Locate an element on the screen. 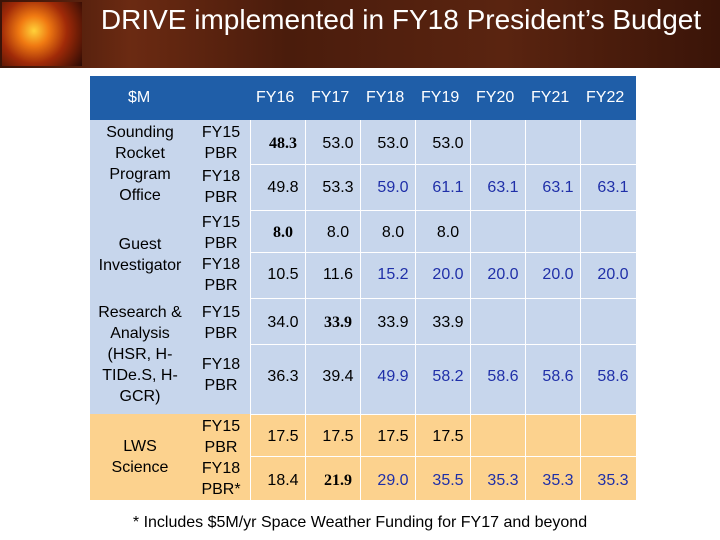 The image size is (720, 540). value-cell: 34.0 is located at coordinates (283, 322).